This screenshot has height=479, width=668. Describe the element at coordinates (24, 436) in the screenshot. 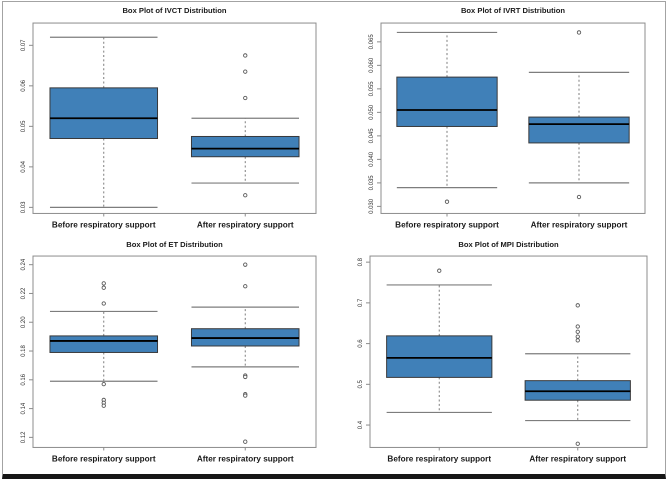

I see `y-axis-tick-label: 0.12` at that location.